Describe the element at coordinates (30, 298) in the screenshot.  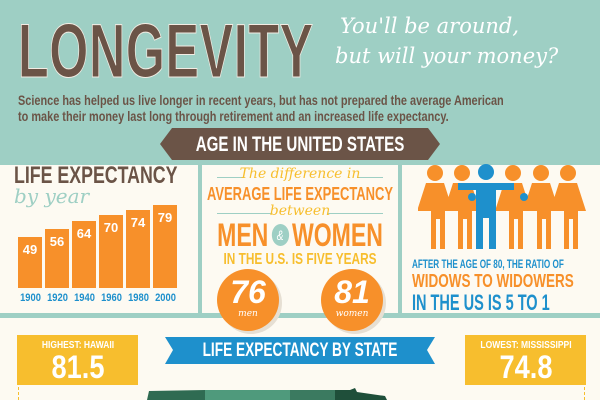
I see `year-tick-label: 1900` at that location.